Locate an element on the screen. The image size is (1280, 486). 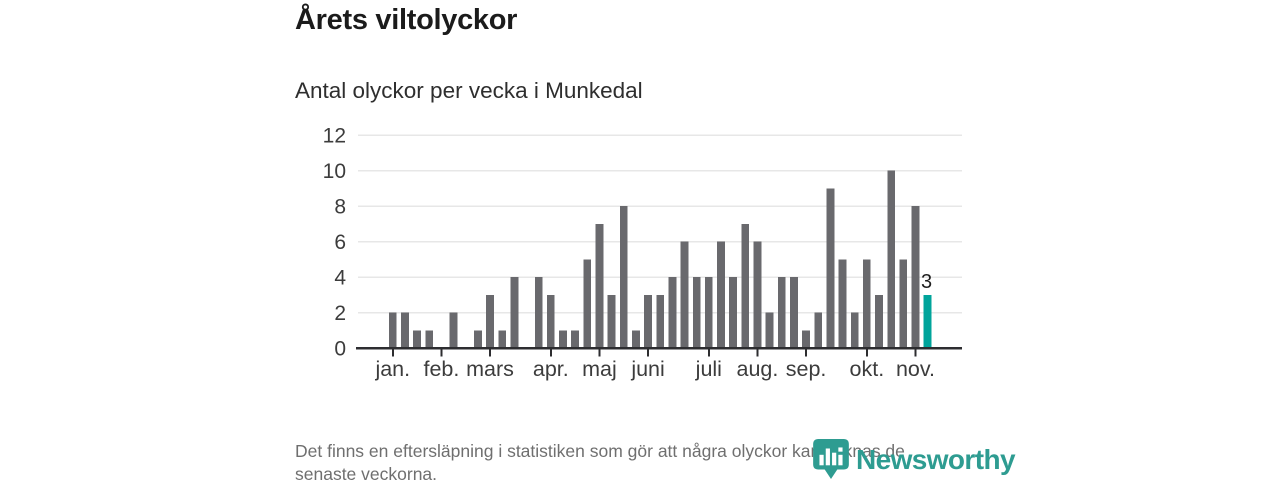
highlight-value-label: 3 is located at coordinates (926, 282).